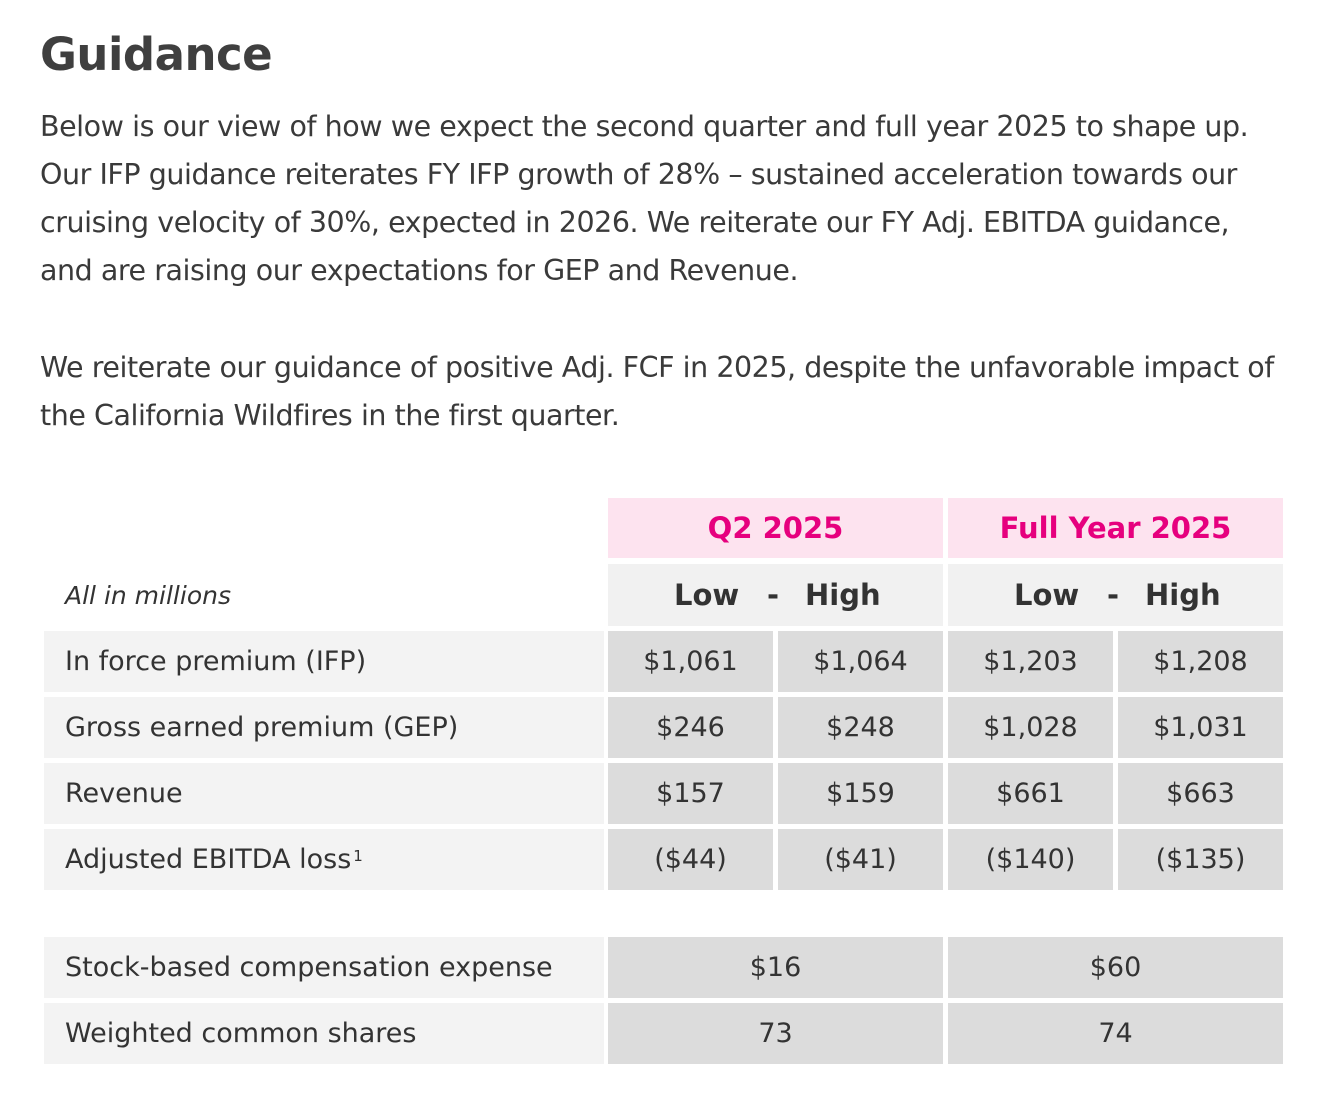 The image size is (1326, 1102). I want to click on range-header-q2: Low - High, so click(775, 595).